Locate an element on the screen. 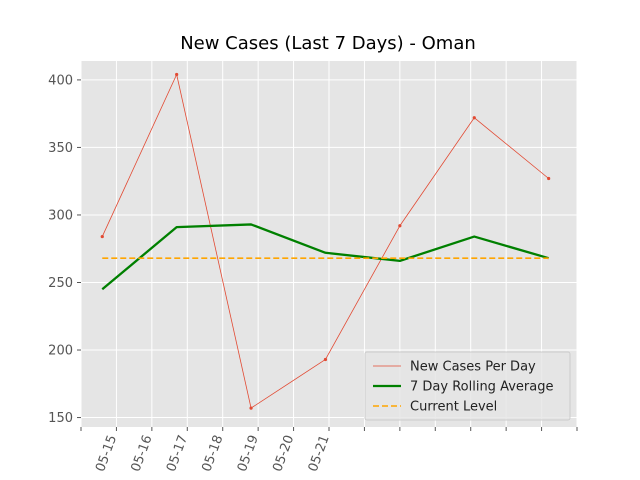 Image resolution: width=640 pixels, height=480 pixels. legend-label: New Cases Per Day is located at coordinates (473, 367).